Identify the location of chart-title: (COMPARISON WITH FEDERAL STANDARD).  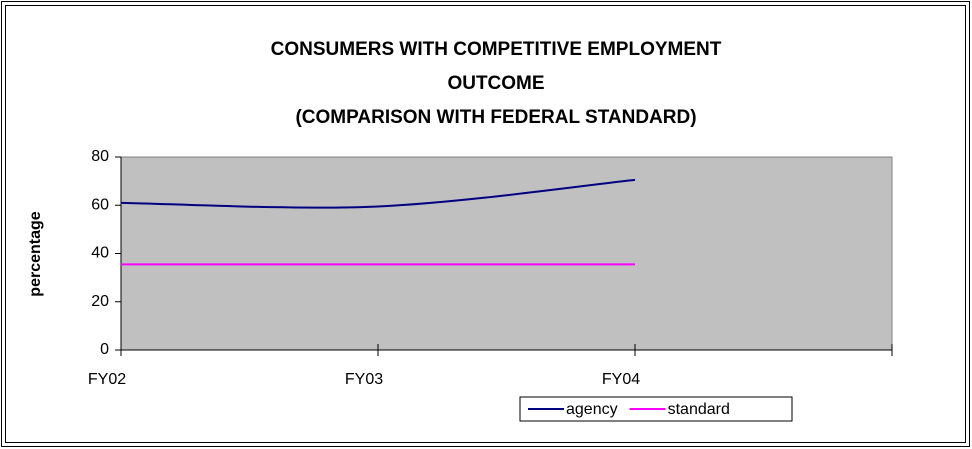
(495, 117).